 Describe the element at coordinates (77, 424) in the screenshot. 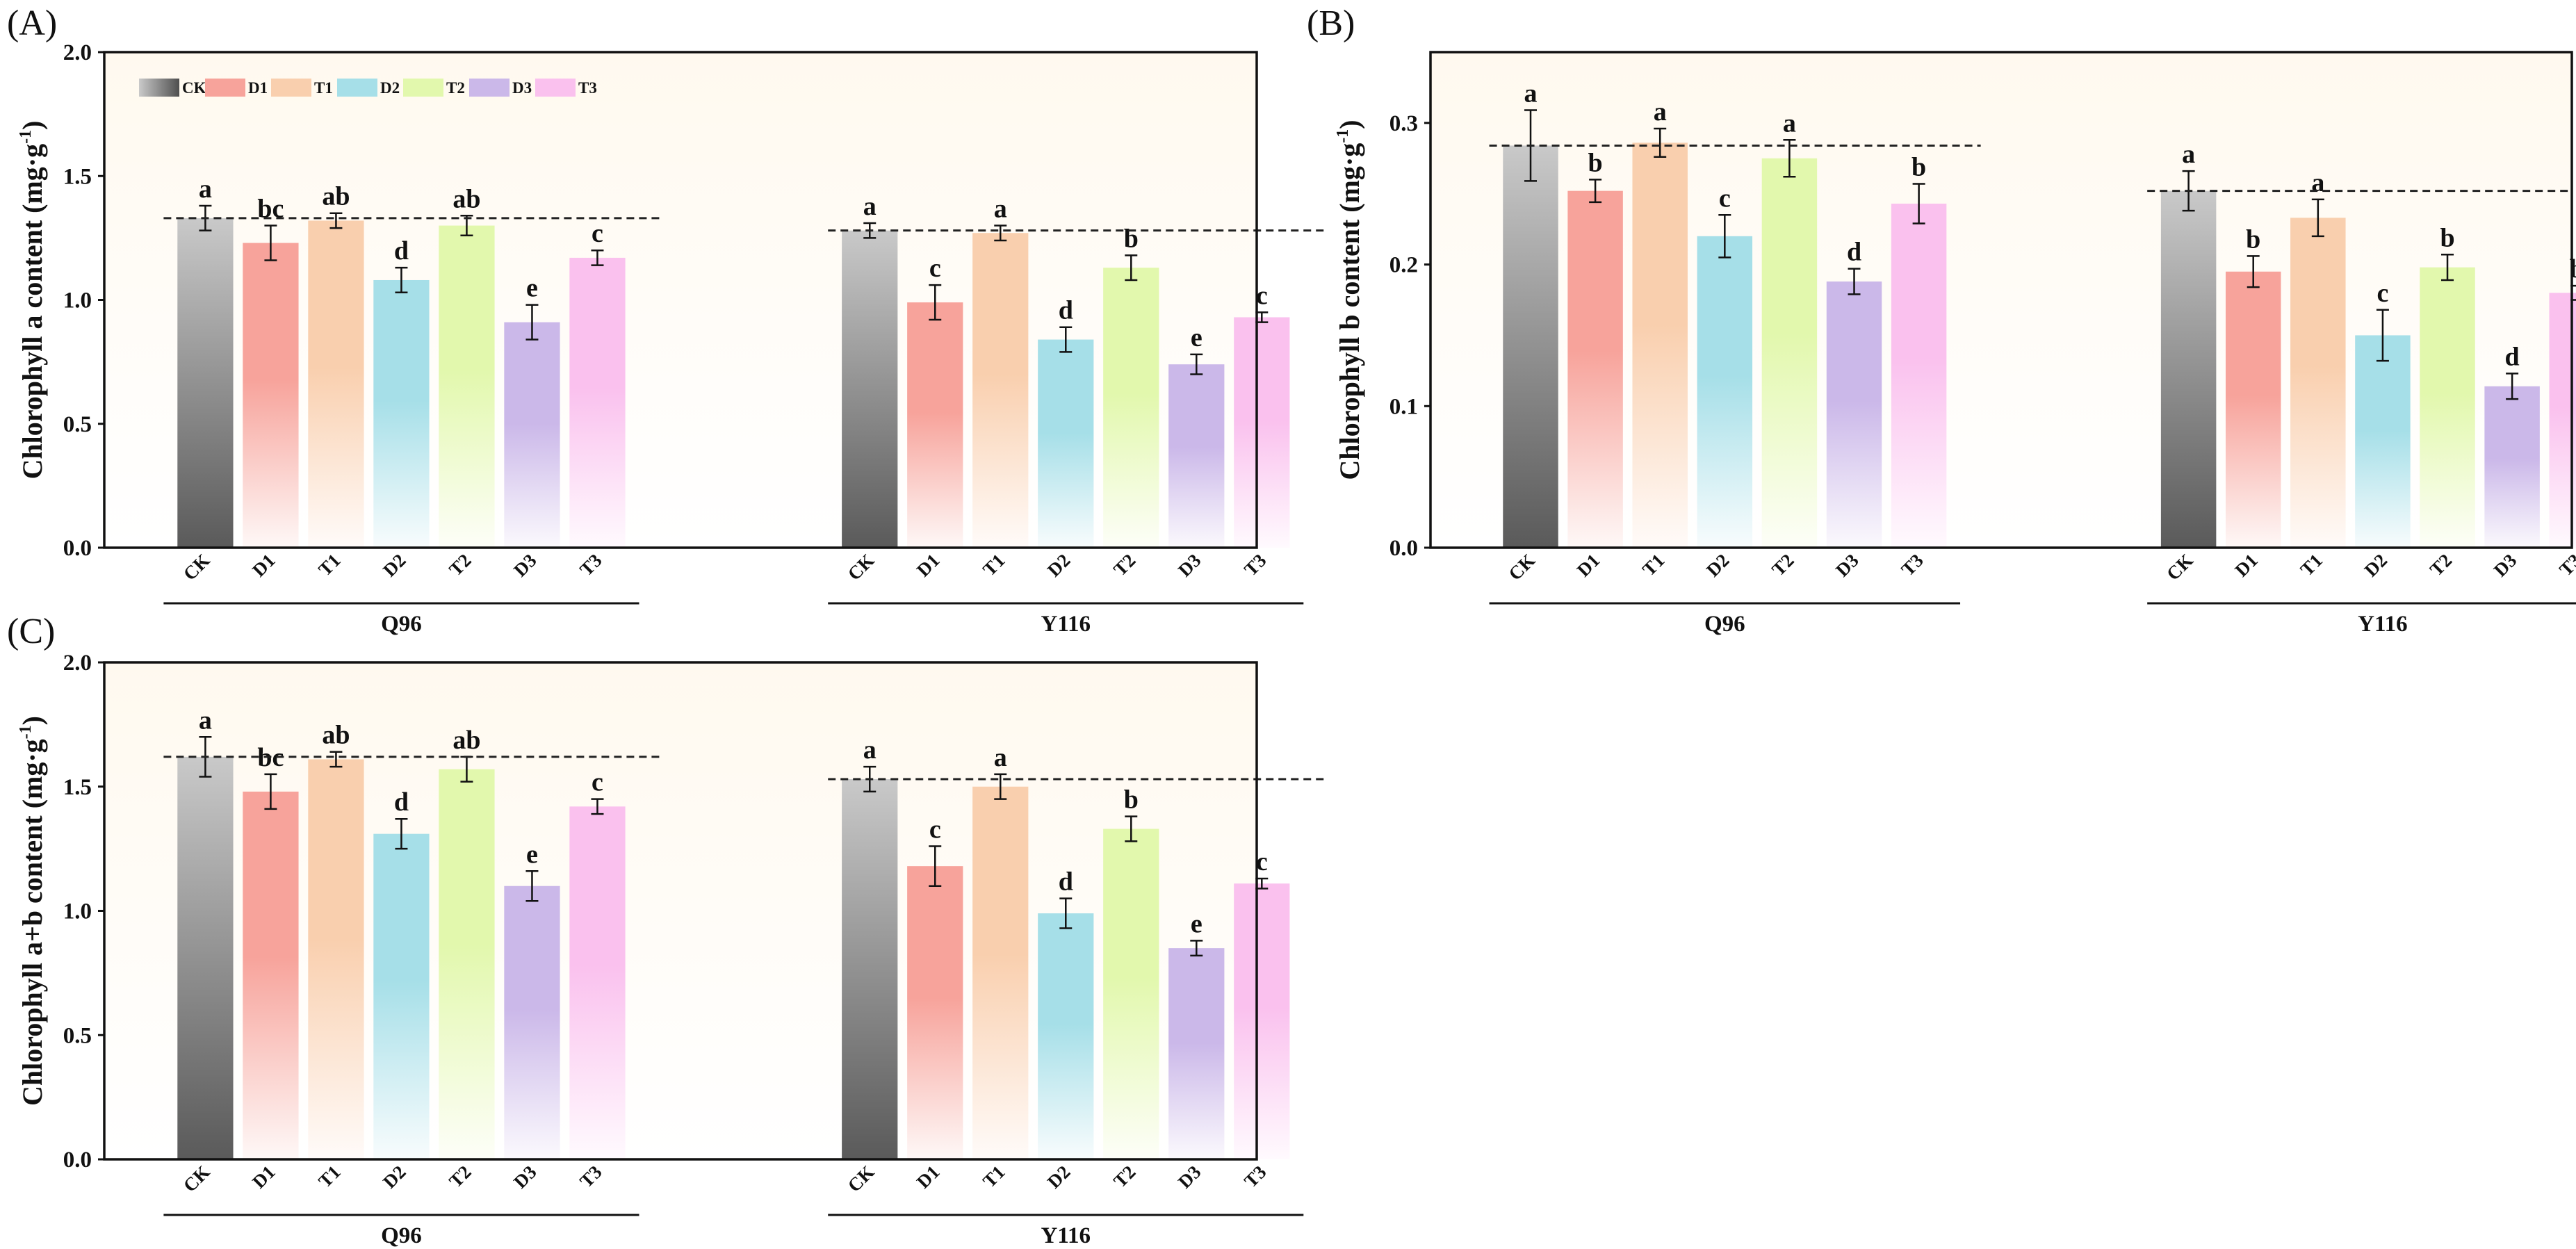

I see `y-tick-label: 0.5` at that location.